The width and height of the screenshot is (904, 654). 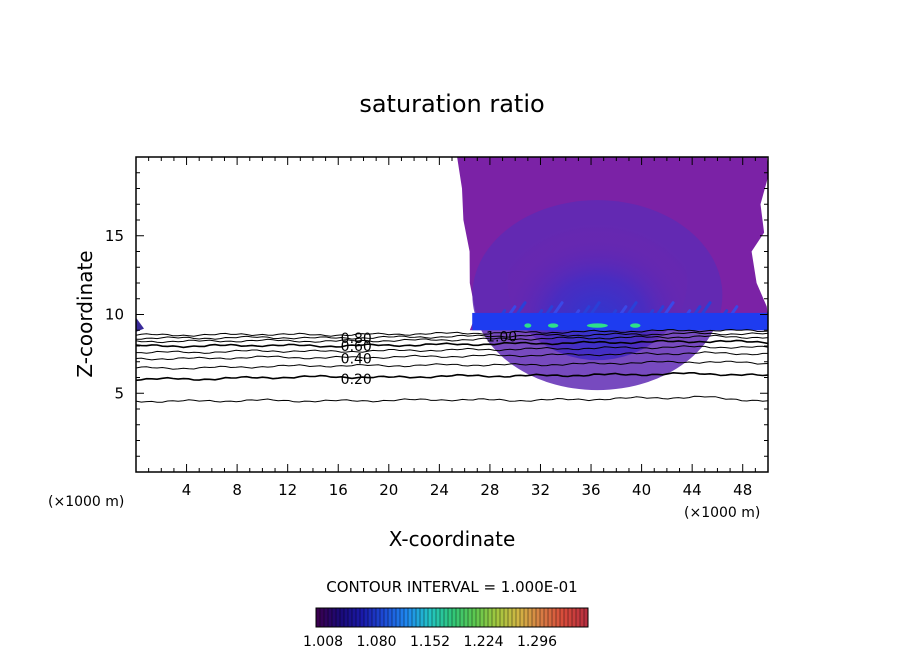 I want to click on colorbar, so click(x=452, y=617).